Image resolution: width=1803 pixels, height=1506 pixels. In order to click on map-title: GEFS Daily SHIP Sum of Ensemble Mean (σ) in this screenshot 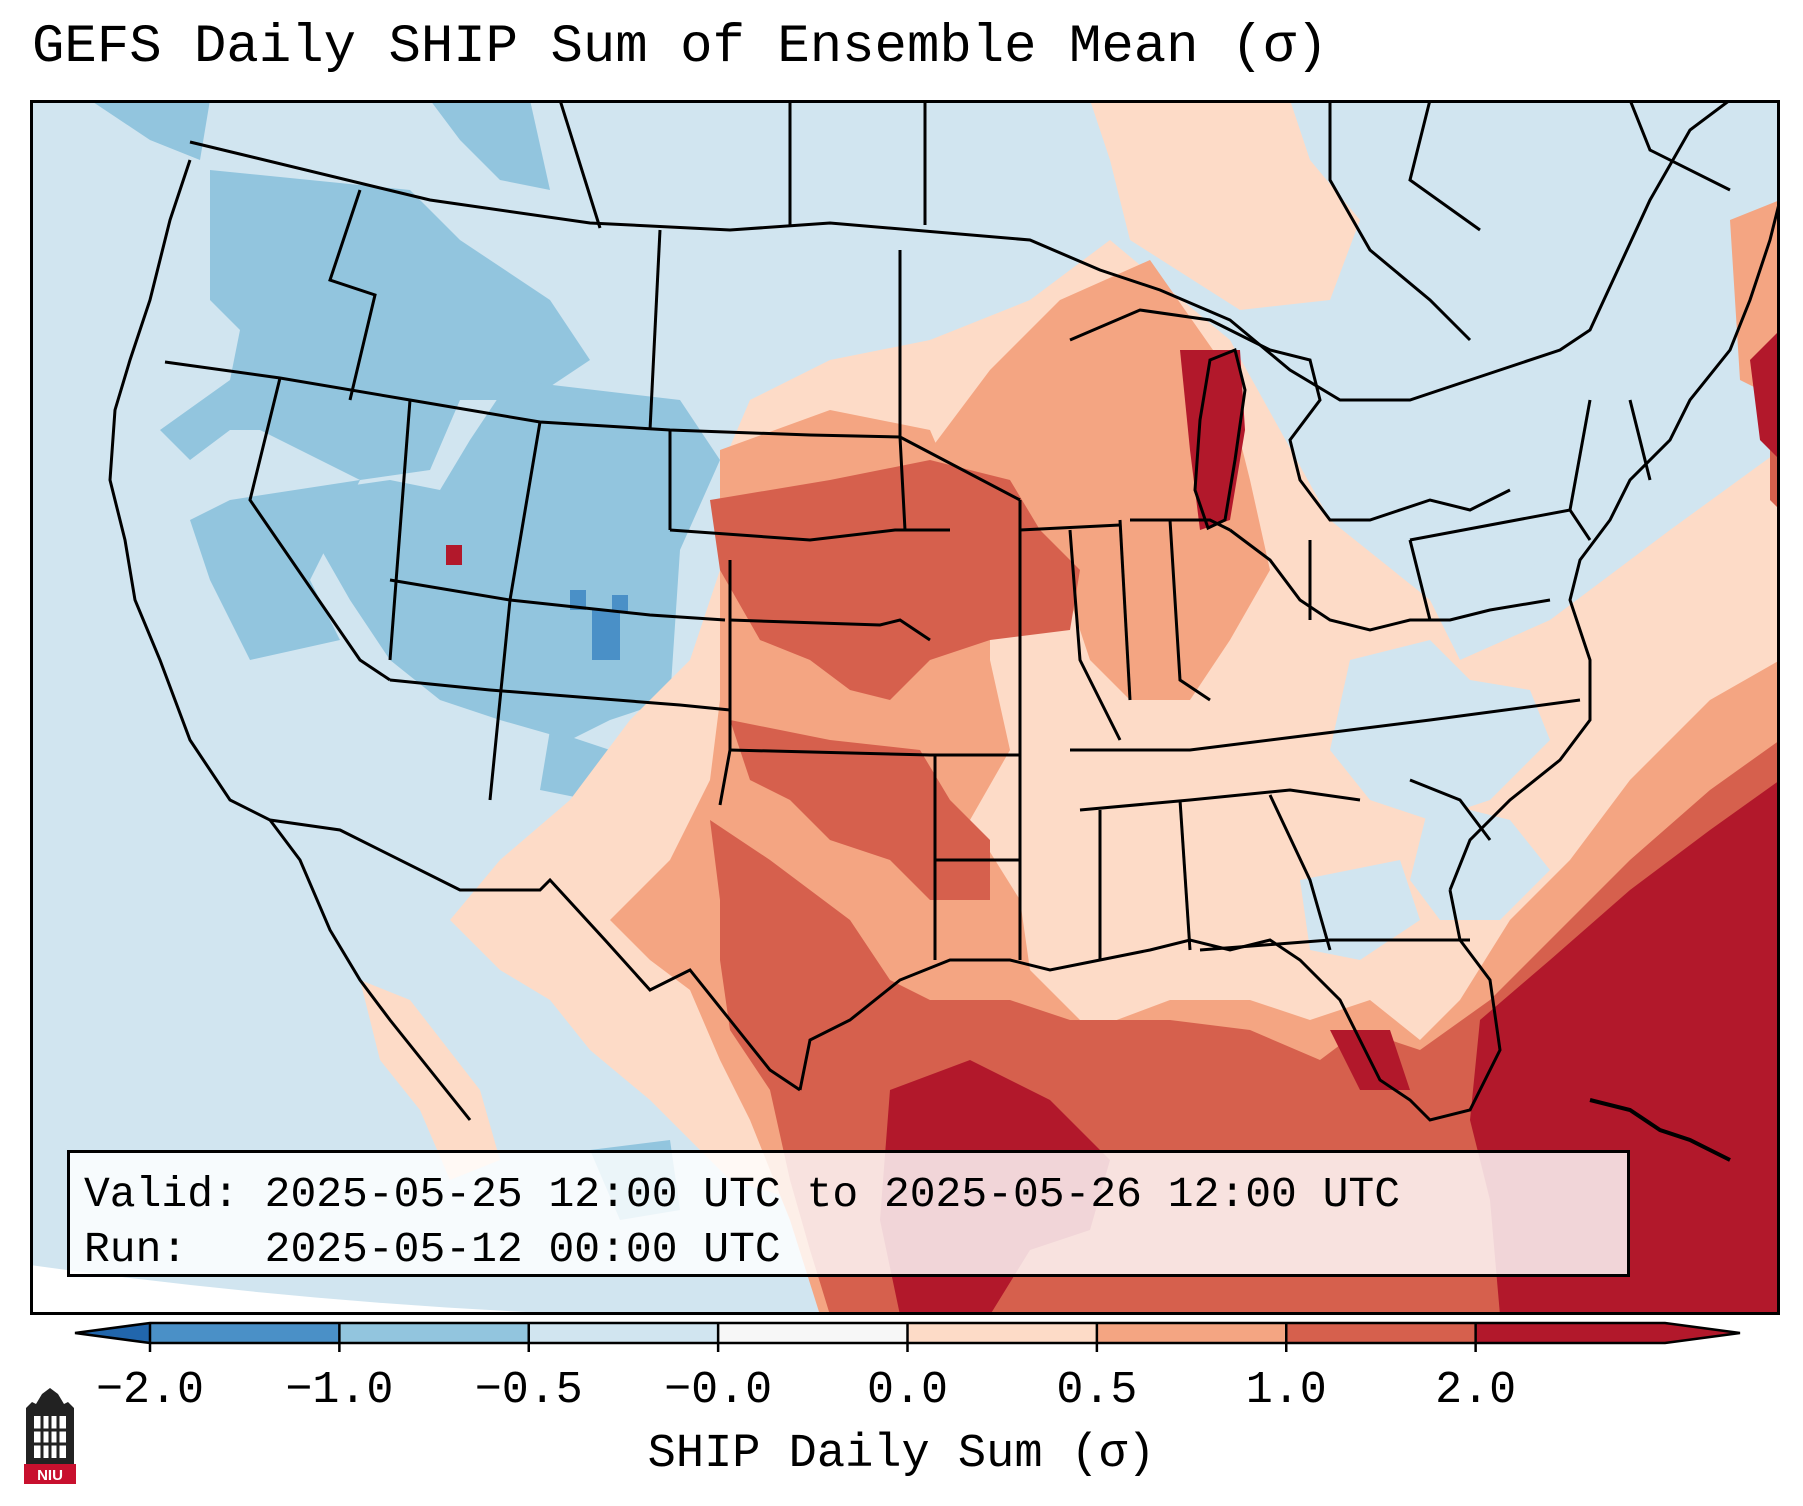, I will do `click(680, 47)`.